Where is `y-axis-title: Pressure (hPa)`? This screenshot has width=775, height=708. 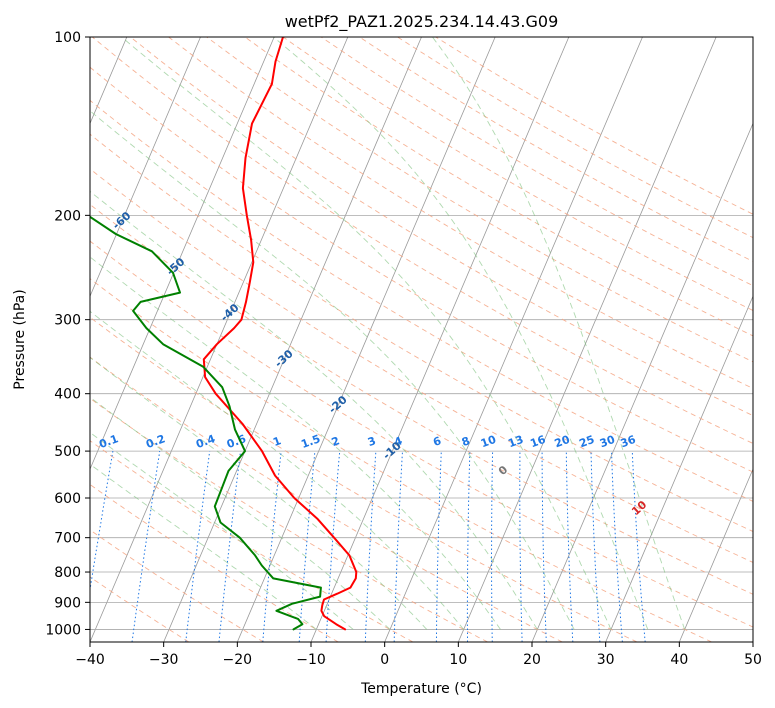
y-axis-title: Pressure (hPa) is located at coordinates (20, 339).